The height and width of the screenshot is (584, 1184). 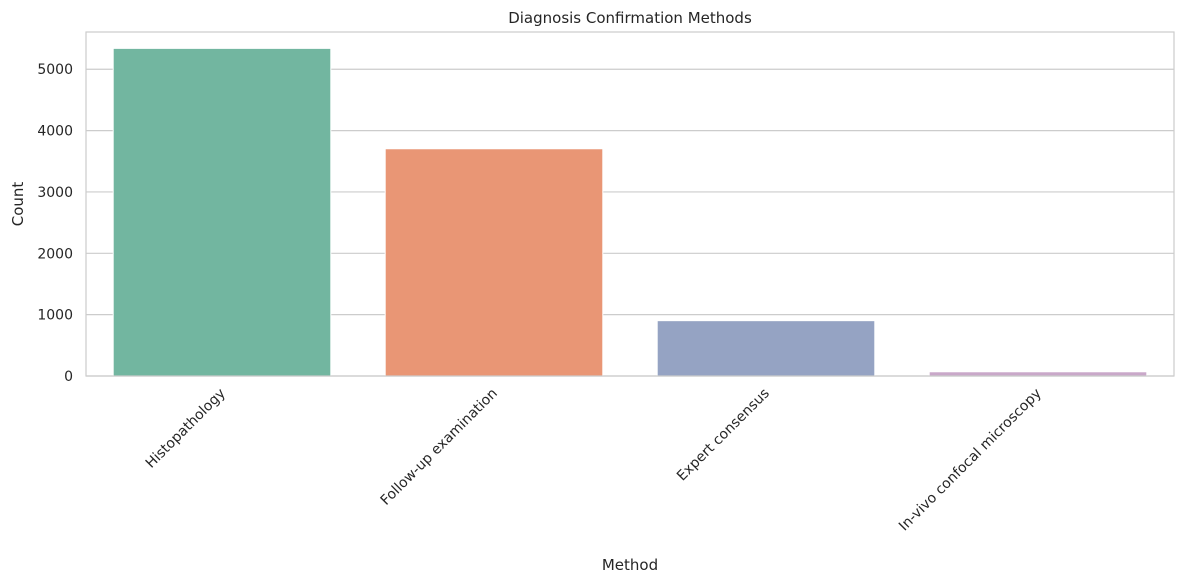 What do you see at coordinates (630, 18) in the screenshot?
I see `chart-title: Diagnosis Confirmation Methods` at bounding box center [630, 18].